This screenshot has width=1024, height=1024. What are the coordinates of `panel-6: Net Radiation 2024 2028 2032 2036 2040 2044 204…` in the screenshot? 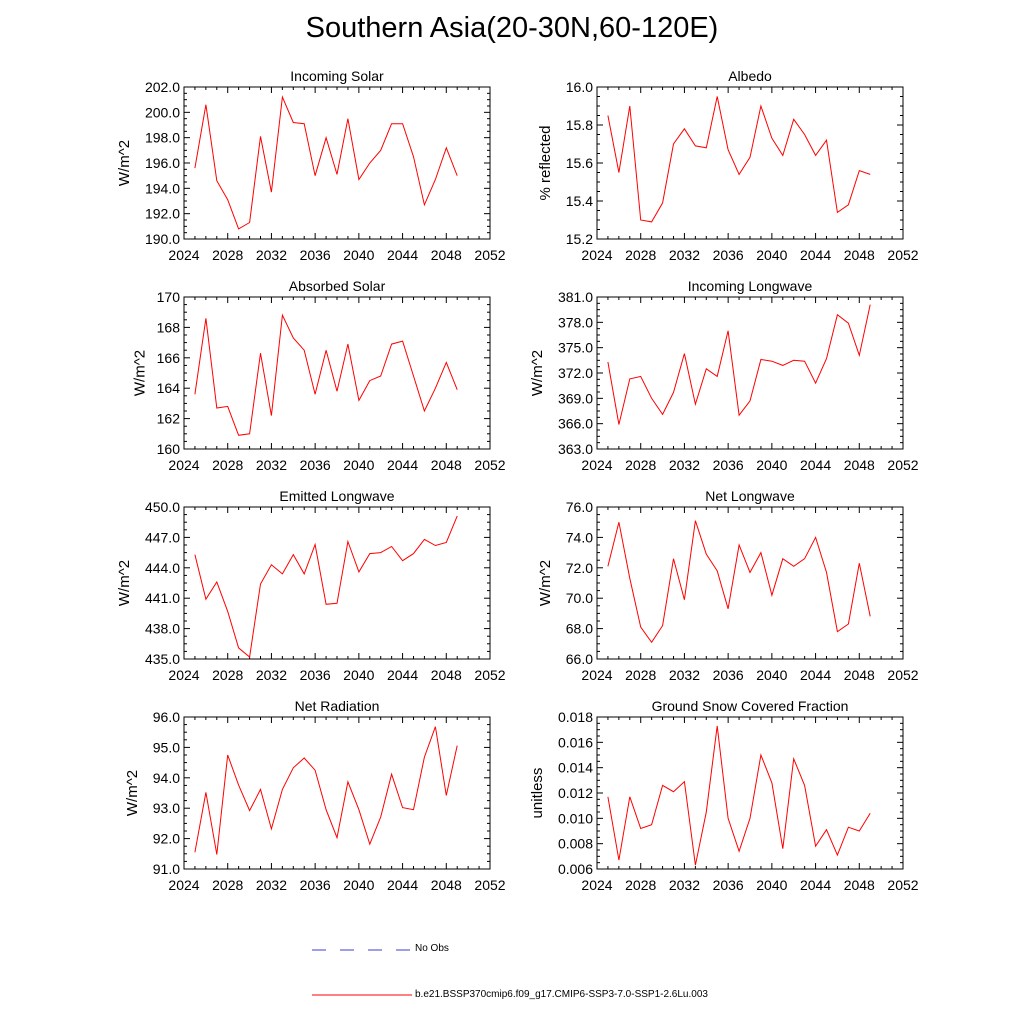 It's located at (315, 795).